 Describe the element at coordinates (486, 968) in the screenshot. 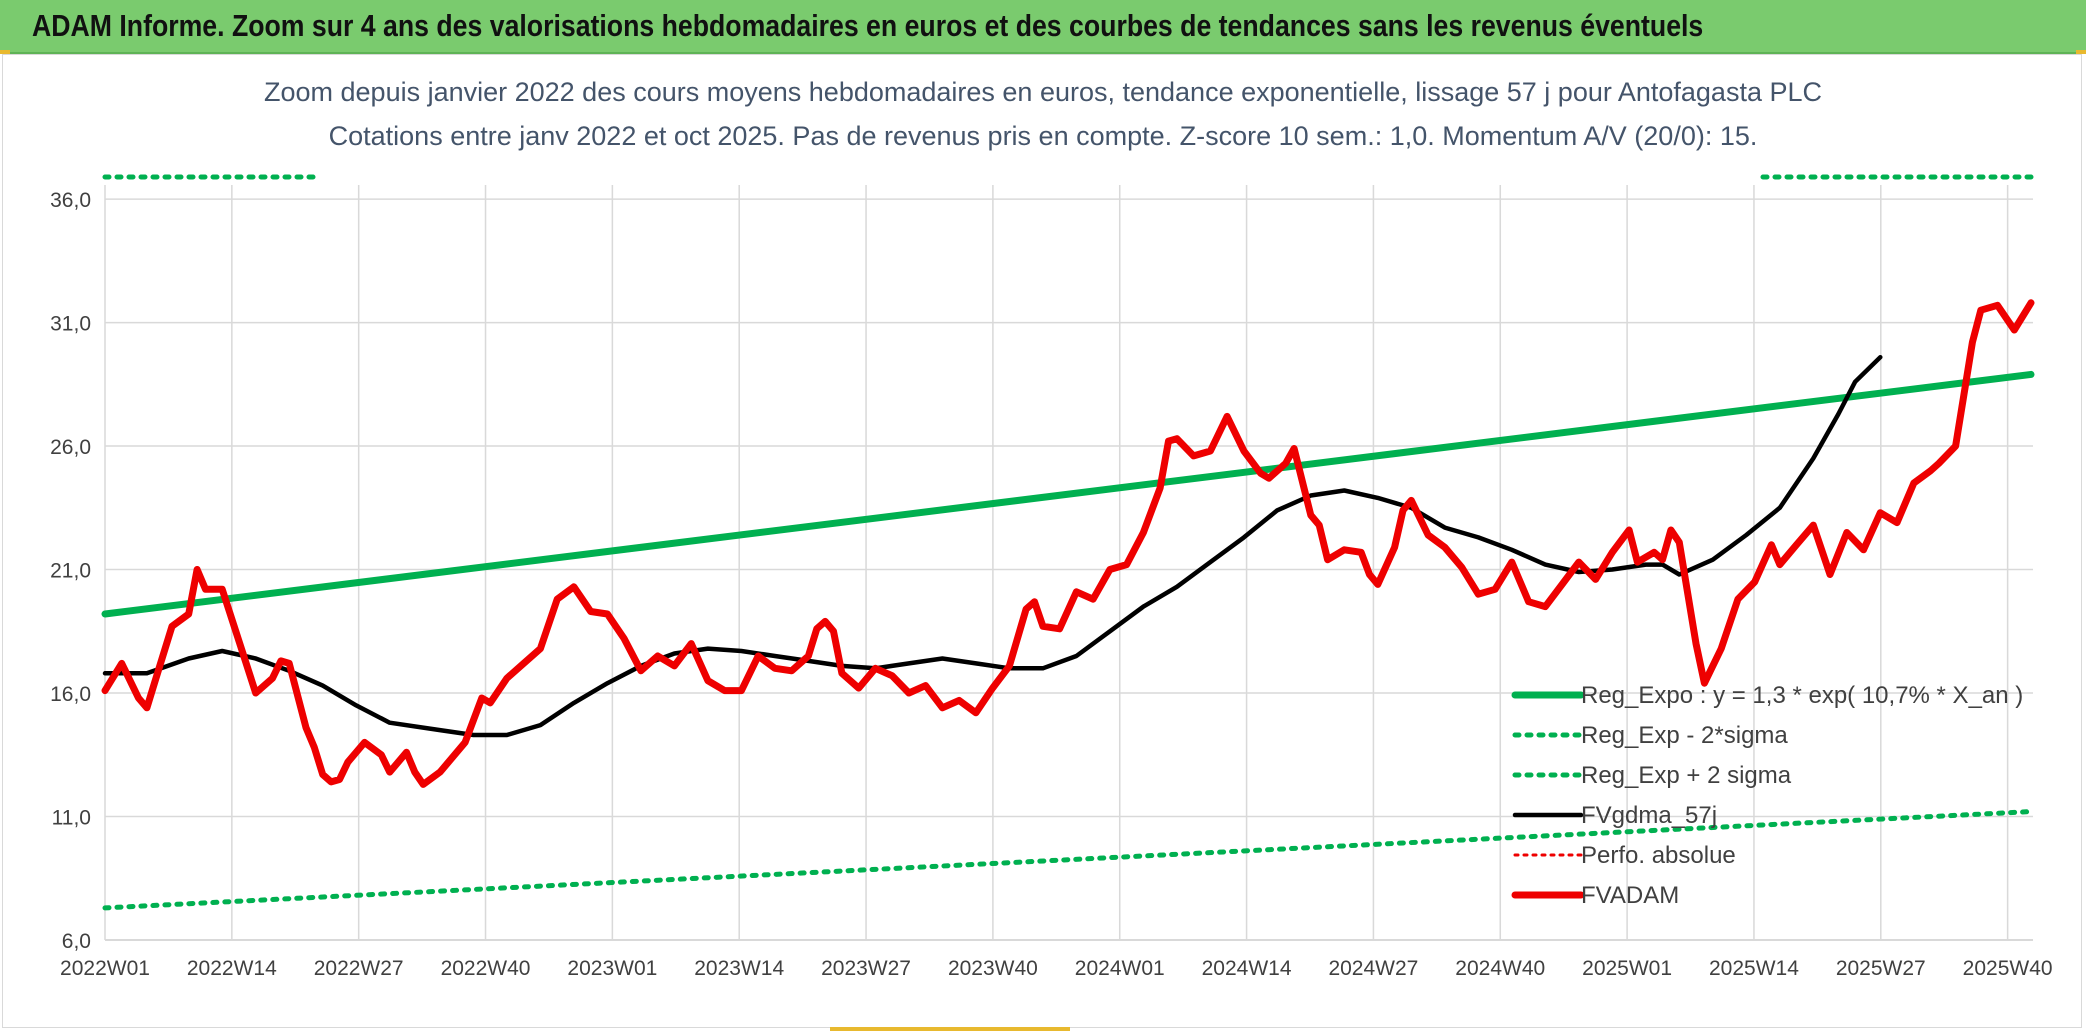

I see `x-tick-label: 2022W40` at that location.